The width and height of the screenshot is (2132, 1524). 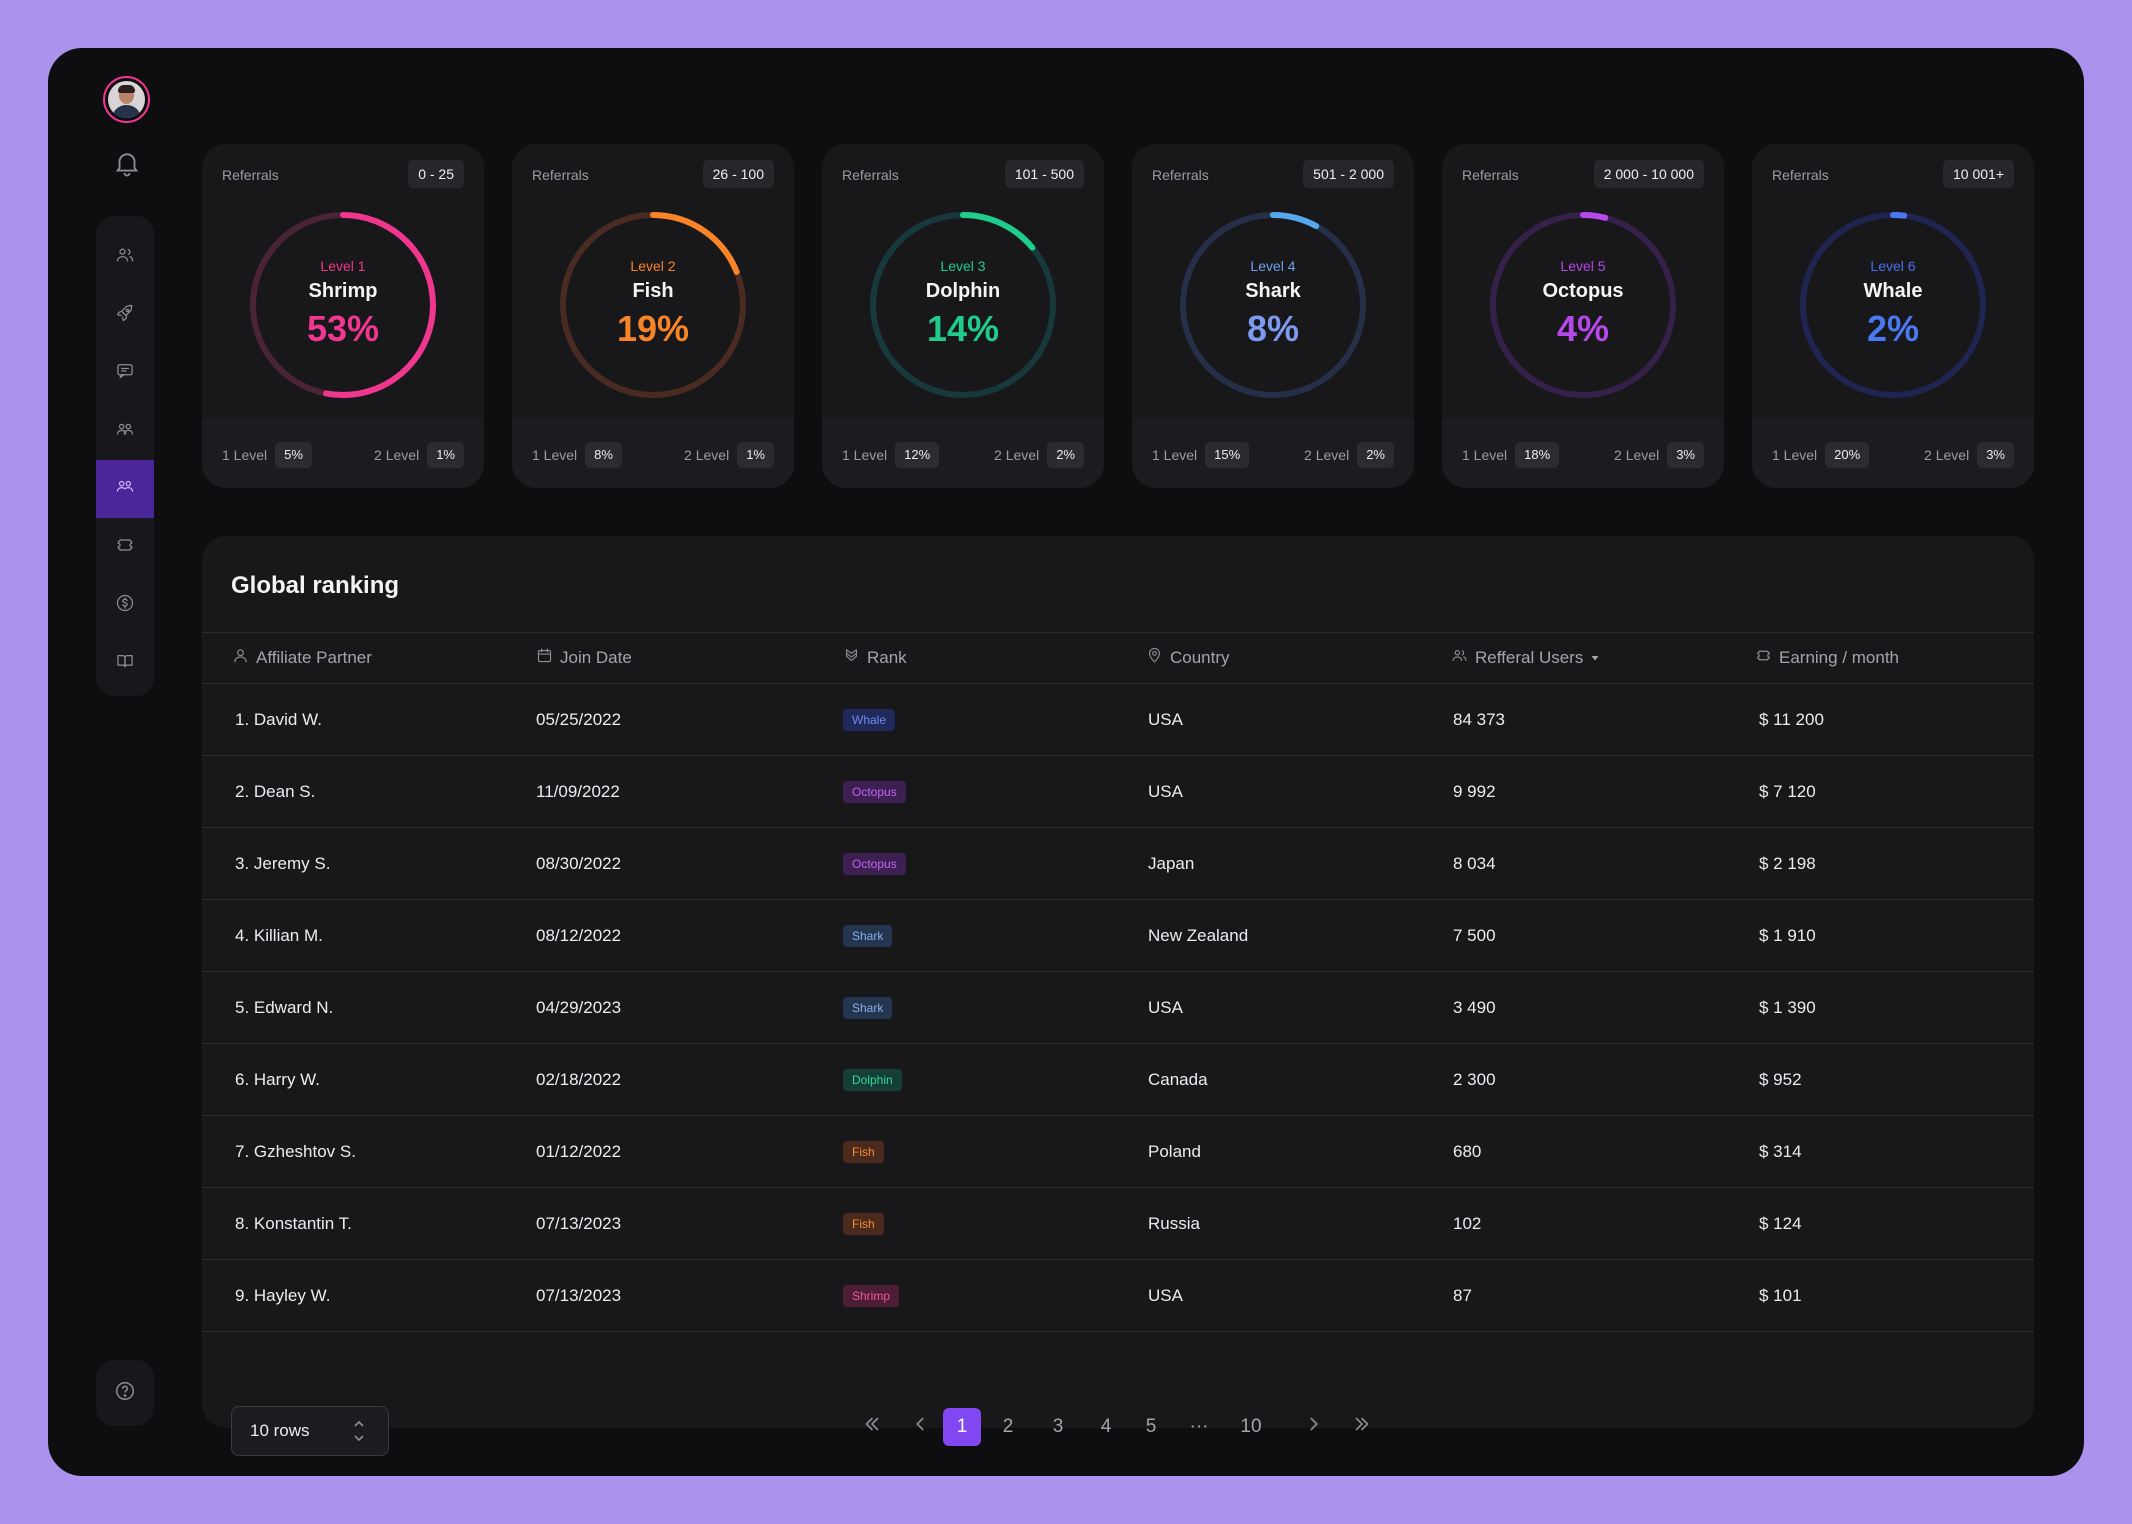 What do you see at coordinates (1787, 935) in the screenshot?
I see `earning-month: $ 1 910` at bounding box center [1787, 935].